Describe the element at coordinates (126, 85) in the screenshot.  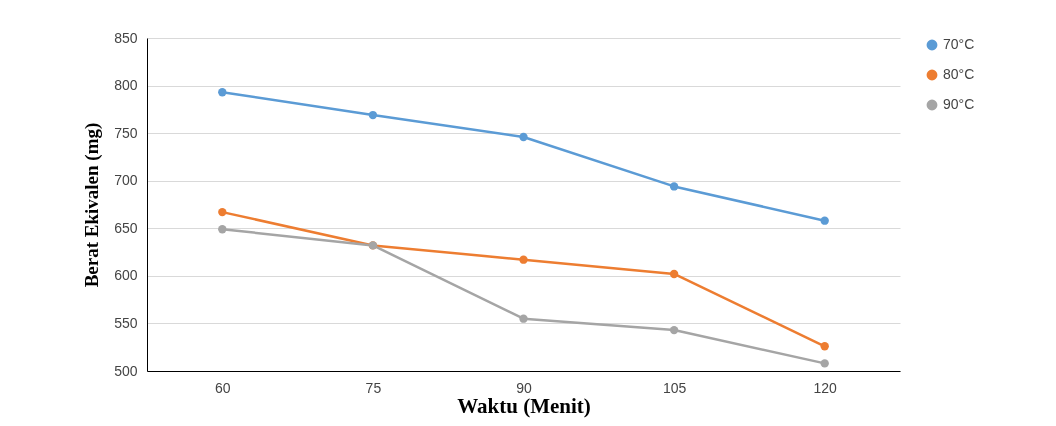
I see `y-tick-label: 800` at that location.